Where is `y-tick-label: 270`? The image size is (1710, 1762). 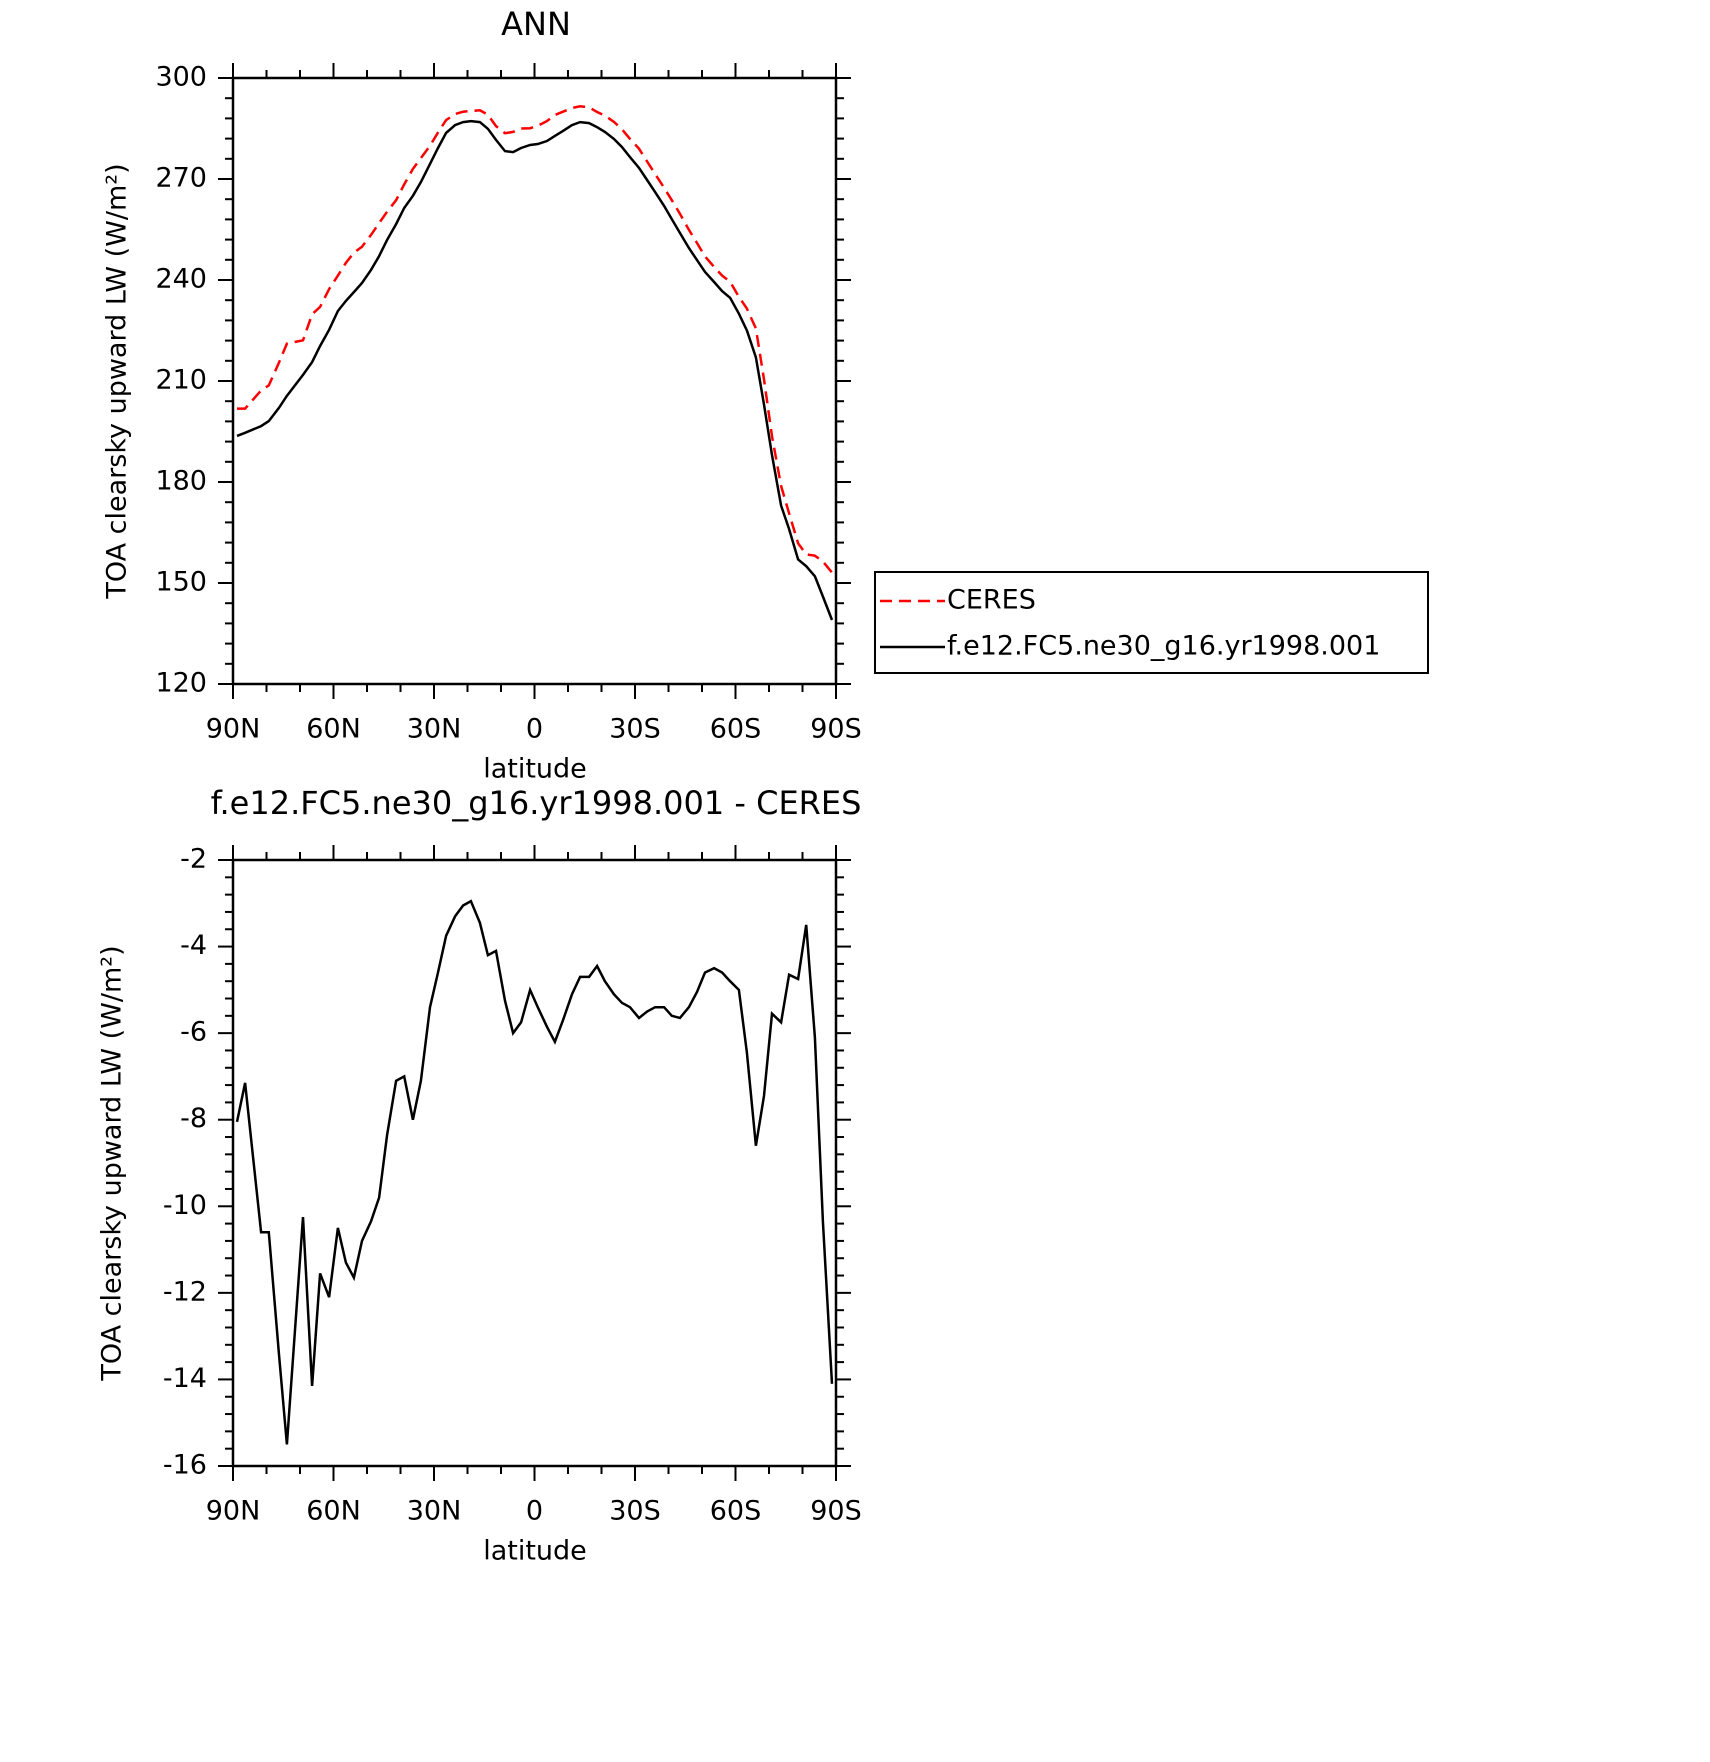
y-tick-label: 270 is located at coordinates (181, 178).